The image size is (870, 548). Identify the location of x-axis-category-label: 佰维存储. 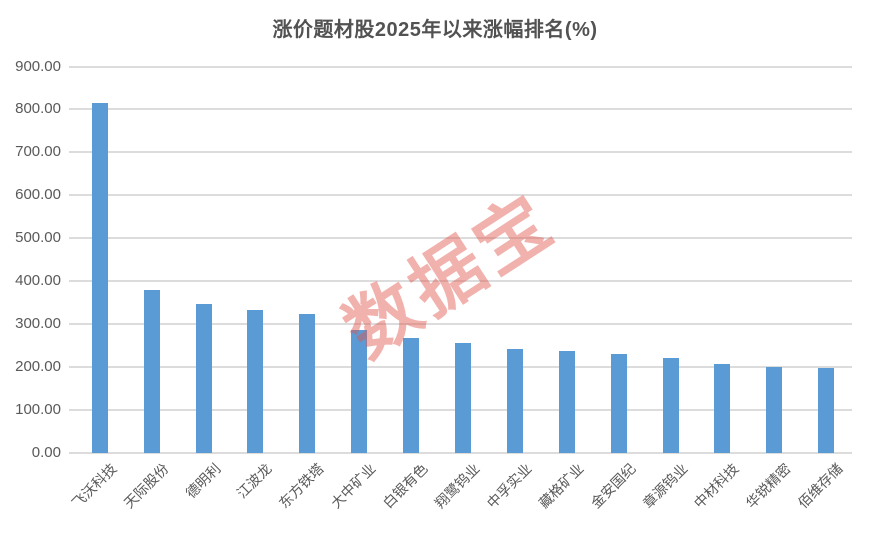
(820, 486).